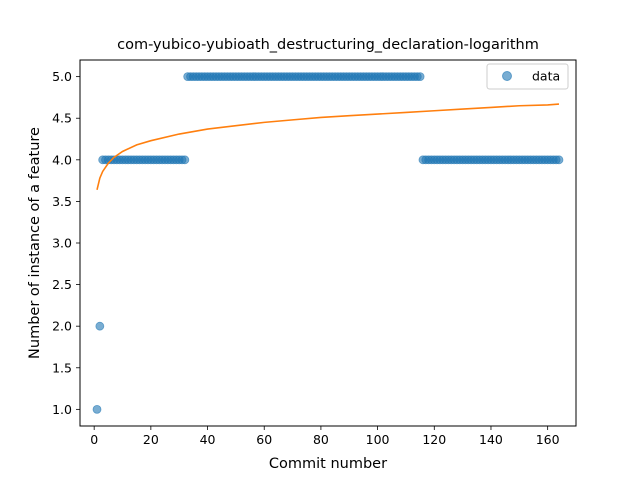  I want to click on y-tick-label: 5.0, so click(62, 76).